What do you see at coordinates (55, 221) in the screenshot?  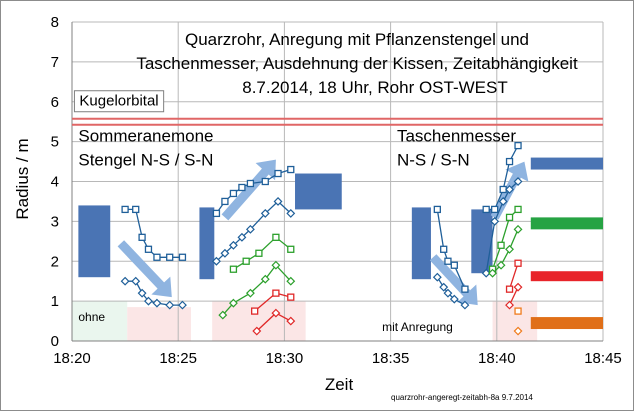 I see `y-tick-label-3: 3` at bounding box center [55, 221].